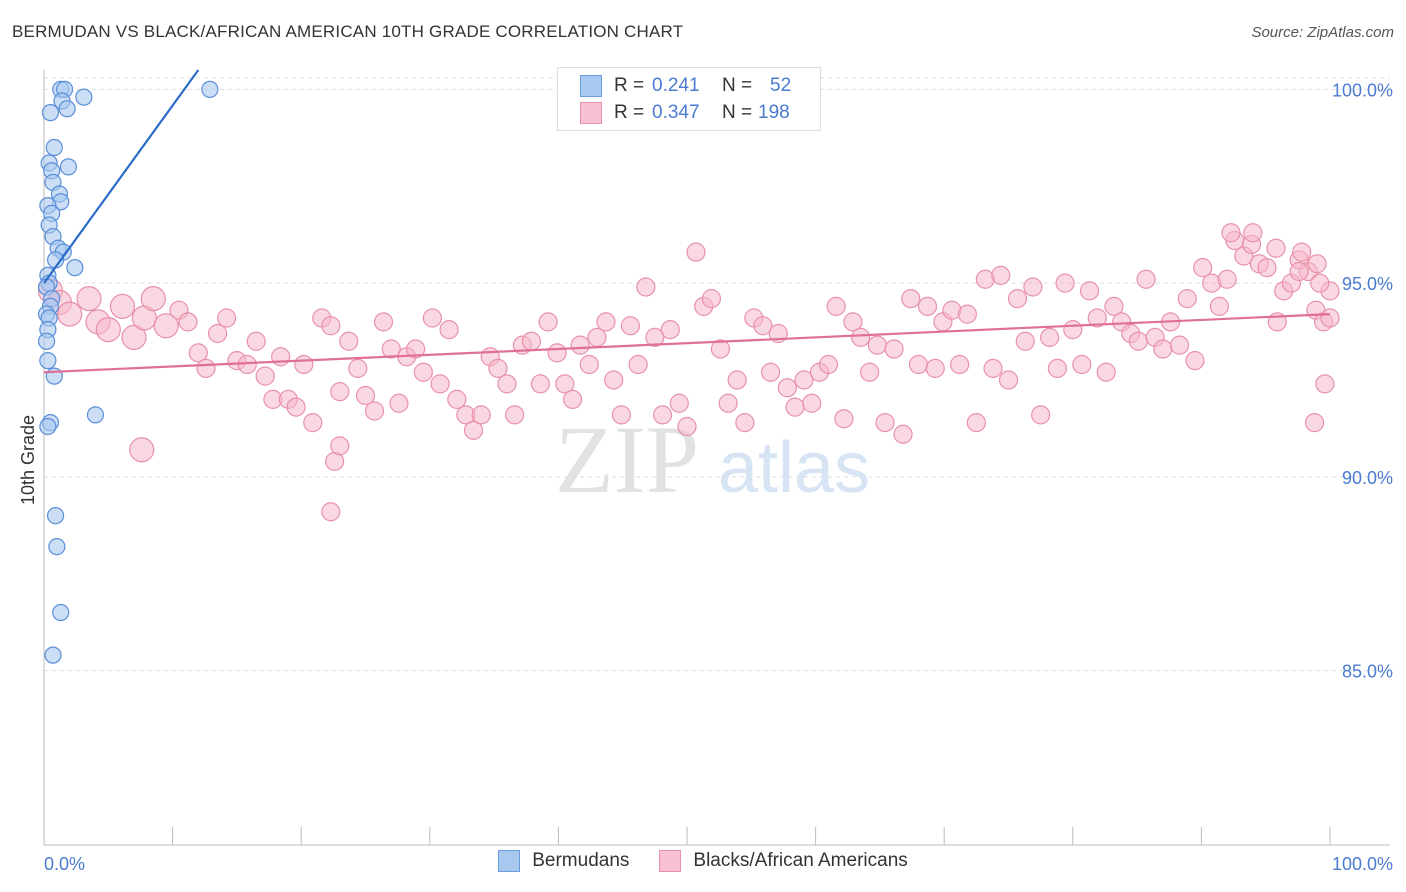  What do you see at coordinates (28, 460) in the screenshot?
I see `y-axis-label: 10th Grade` at bounding box center [28, 460].